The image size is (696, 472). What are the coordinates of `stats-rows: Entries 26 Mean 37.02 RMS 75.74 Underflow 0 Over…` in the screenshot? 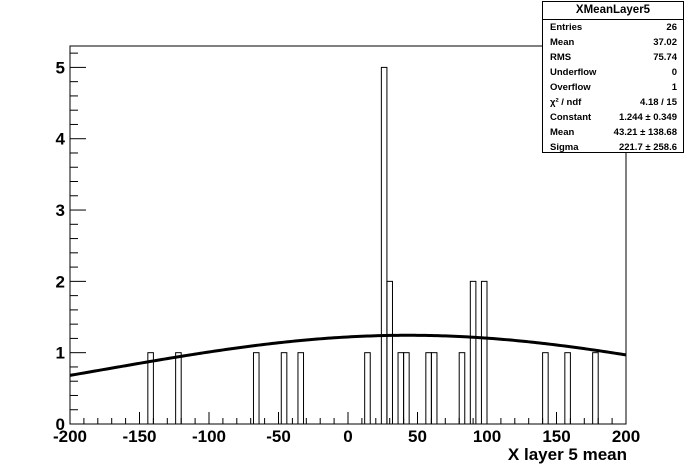 It's located at (613, 87).